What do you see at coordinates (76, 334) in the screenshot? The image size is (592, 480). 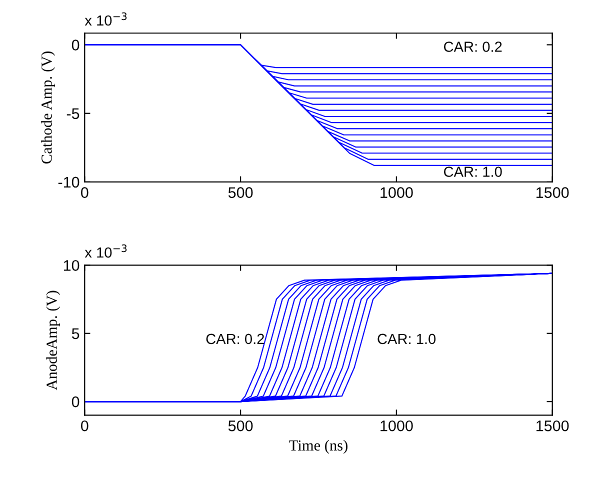 I see `y-tick-label: 5` at bounding box center [76, 334].